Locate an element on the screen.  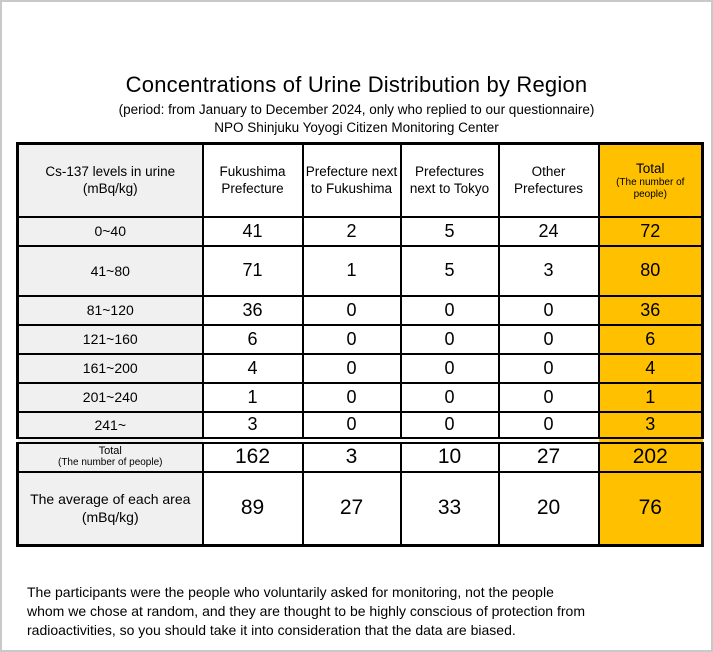
average-total-cell: 76 is located at coordinates (650, 508).